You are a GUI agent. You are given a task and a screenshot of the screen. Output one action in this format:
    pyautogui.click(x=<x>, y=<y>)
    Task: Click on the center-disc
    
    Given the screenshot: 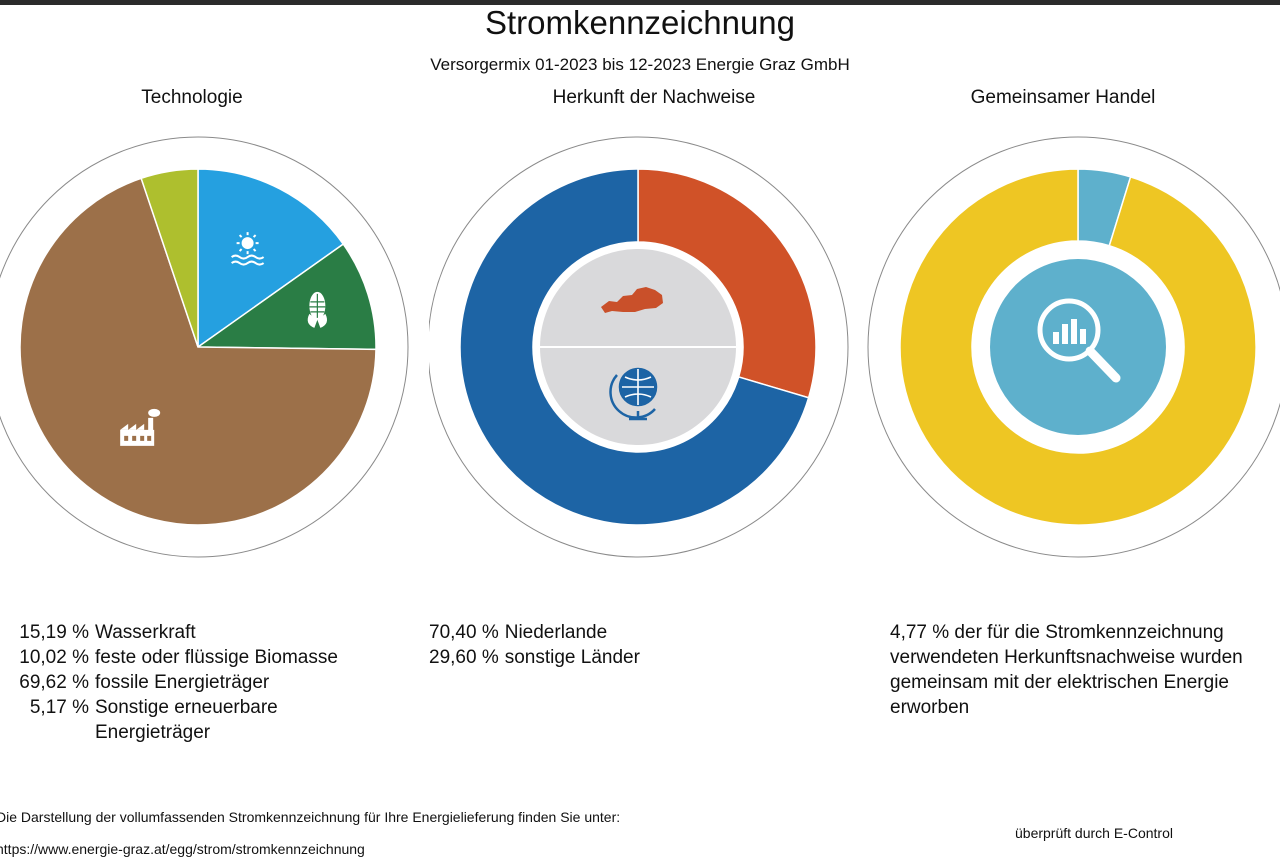 What is the action you would take?
    pyautogui.click(x=1078, y=347)
    